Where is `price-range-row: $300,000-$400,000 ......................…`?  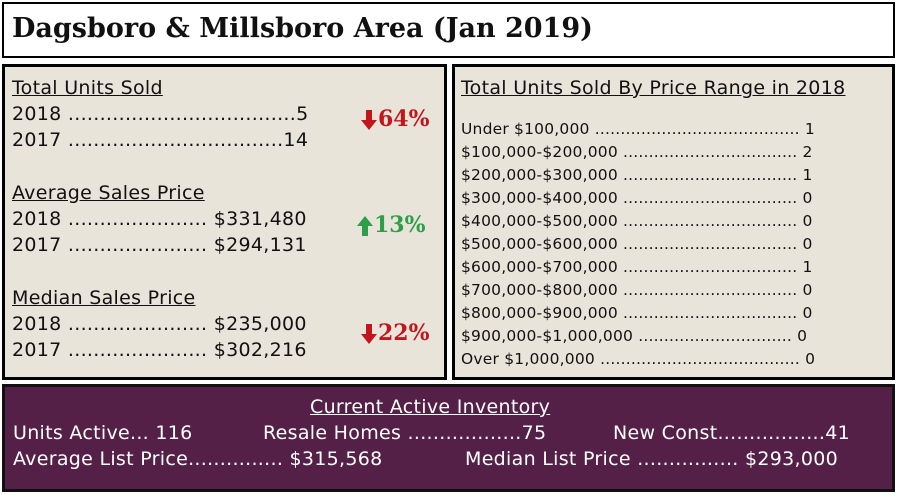 price-range-row: $300,000-$400,000 ......................… is located at coordinates (637, 198).